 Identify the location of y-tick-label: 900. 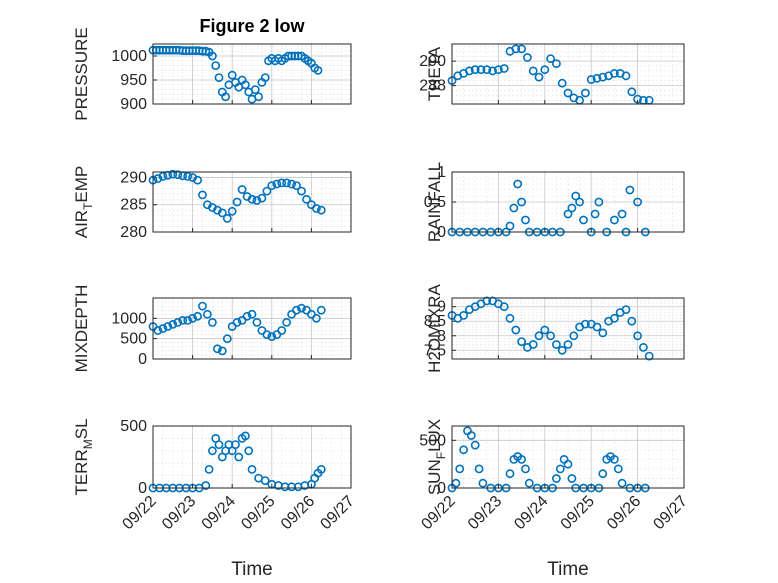
(133, 104).